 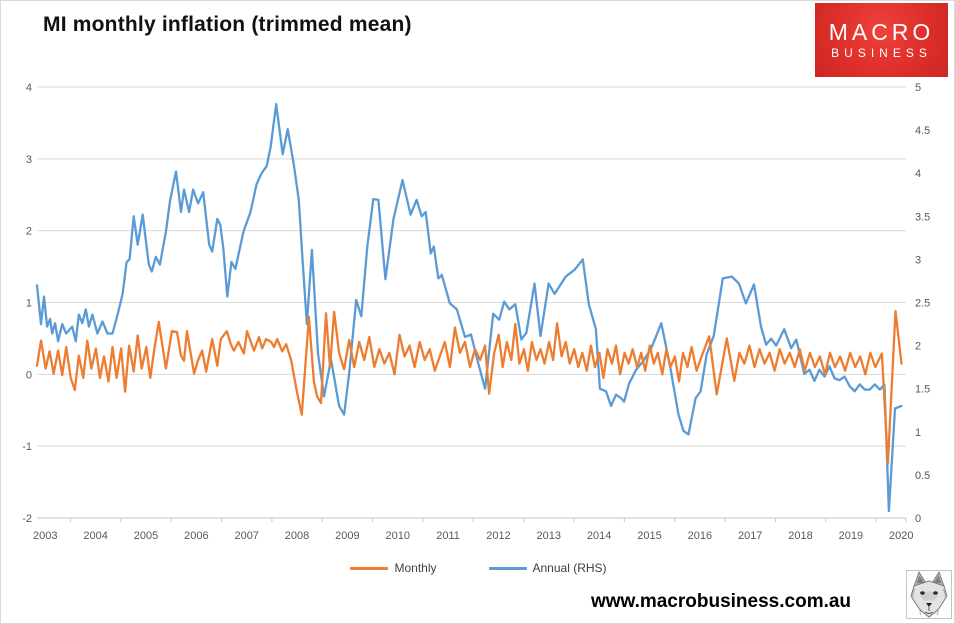 I want to click on right-axis-tick-label: 5, so click(x=918, y=88).